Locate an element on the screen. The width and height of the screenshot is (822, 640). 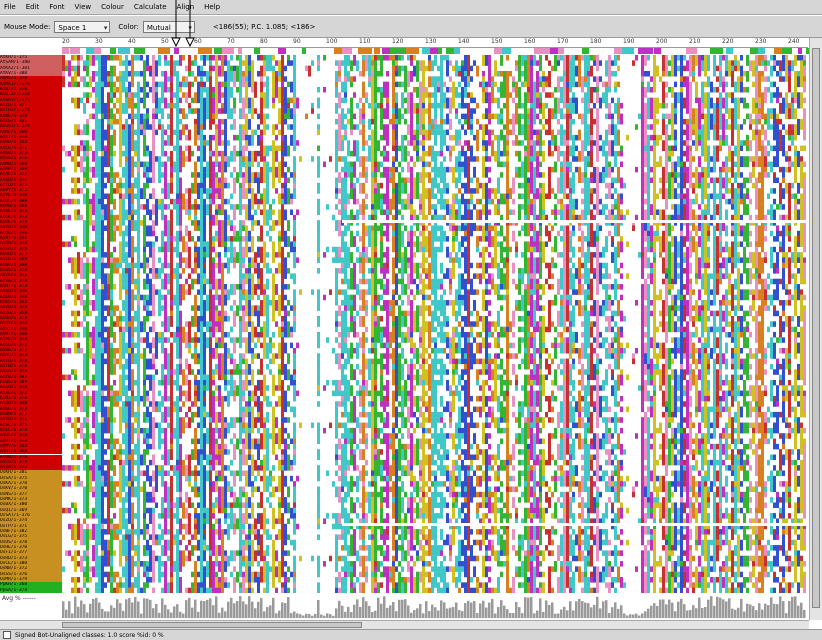
sequence-name: AtBM/1-377 is located at coordinates (31, 414).